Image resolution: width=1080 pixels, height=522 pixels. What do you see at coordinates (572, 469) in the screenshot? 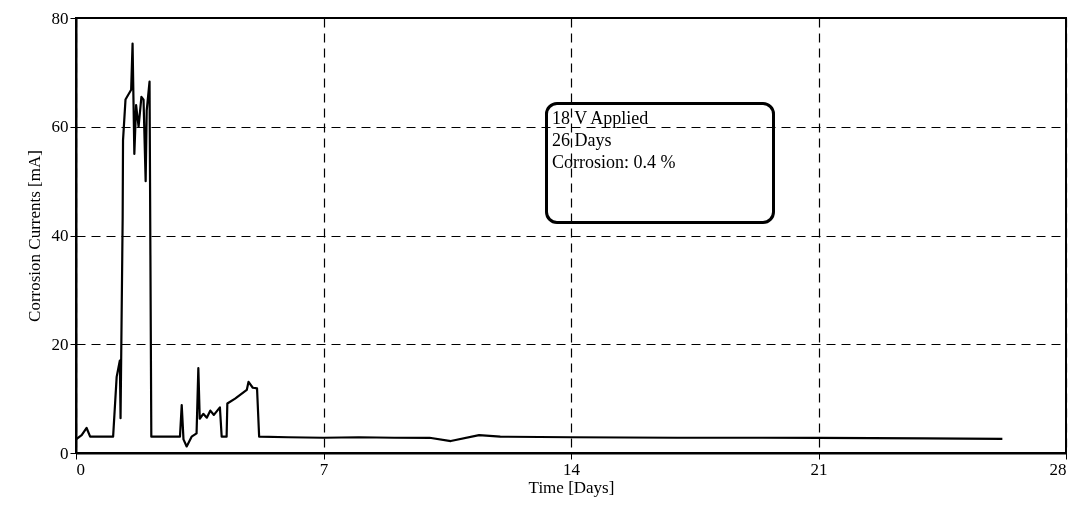
I see `x-tick-label: 14` at bounding box center [572, 469].